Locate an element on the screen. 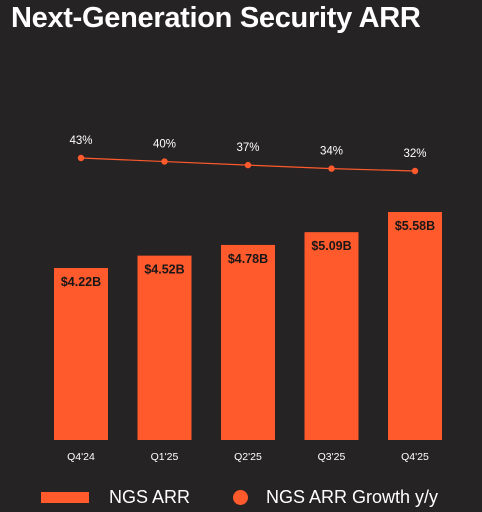  legend: NGS ARR NGS ARR Growth y/y is located at coordinates (241, 498).